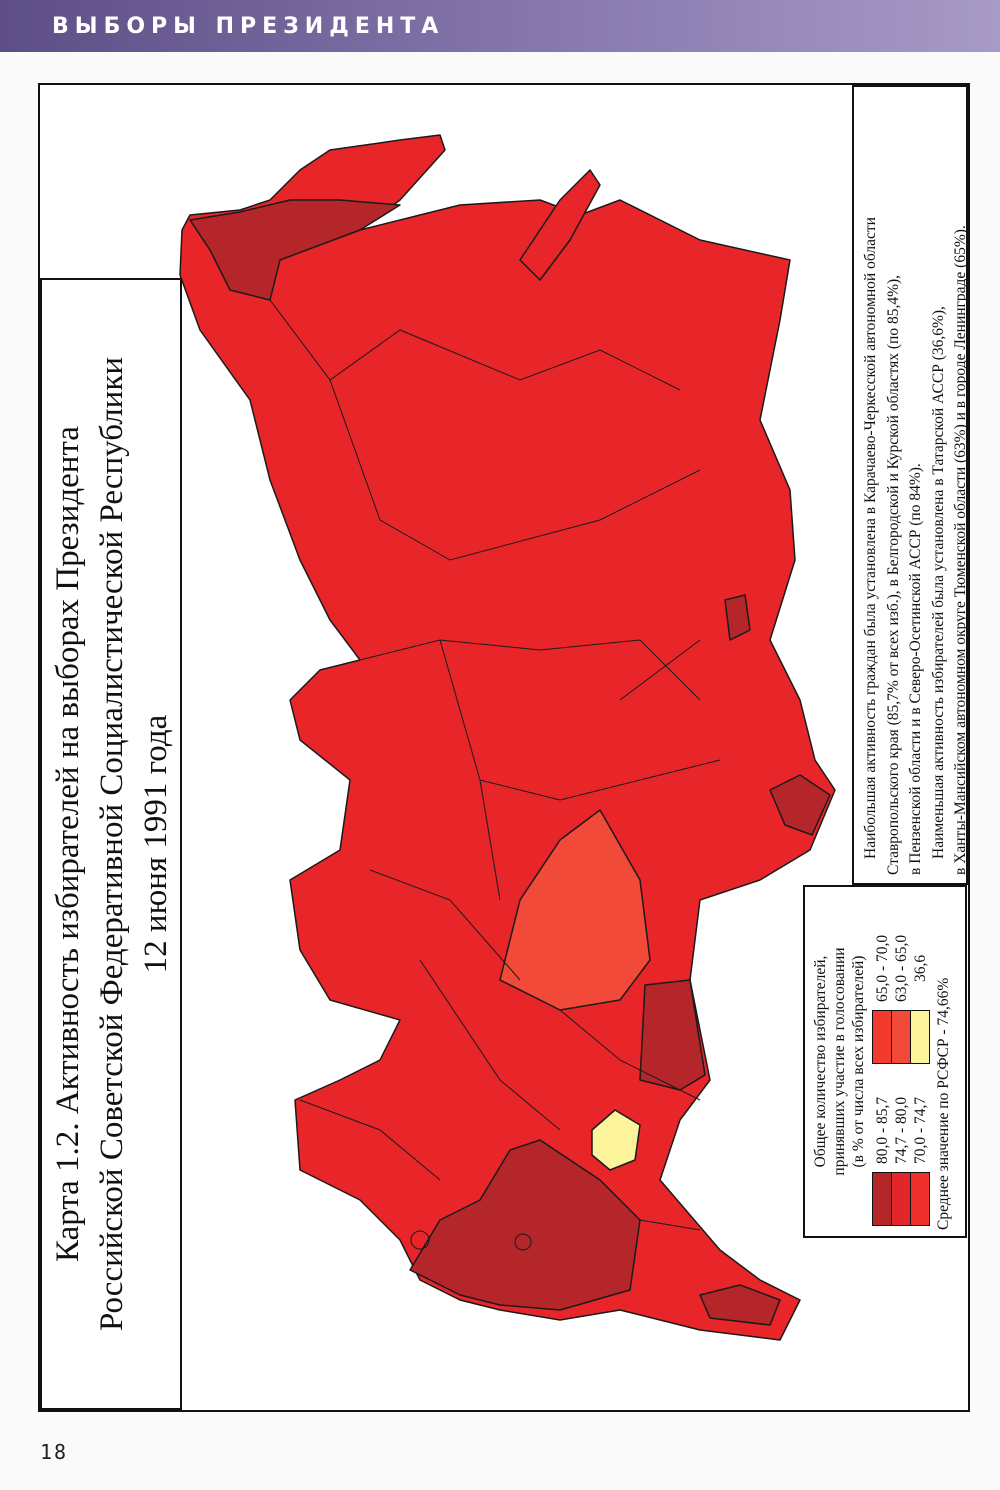 This screenshot has width=1000, height=1490. Describe the element at coordinates (800, 805) in the screenshot. I see `map-region-dark-east` at that location.